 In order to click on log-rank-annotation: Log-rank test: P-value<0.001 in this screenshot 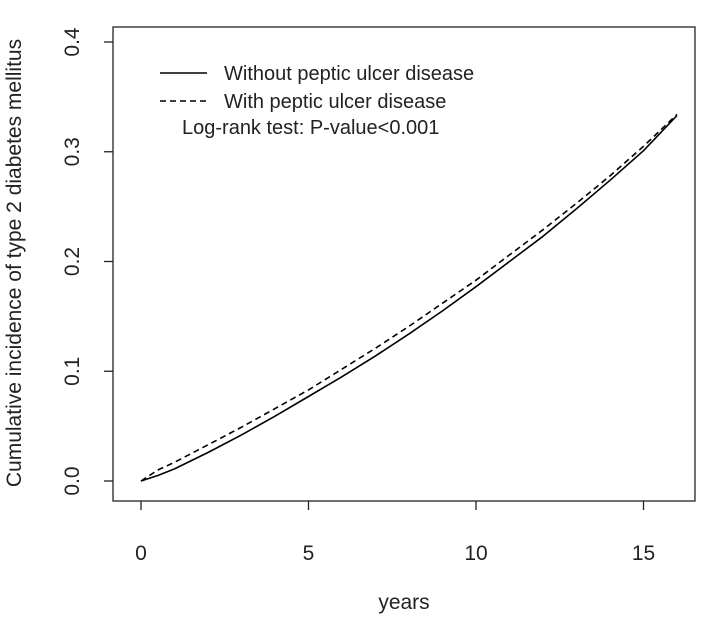, I will do `click(310, 128)`.